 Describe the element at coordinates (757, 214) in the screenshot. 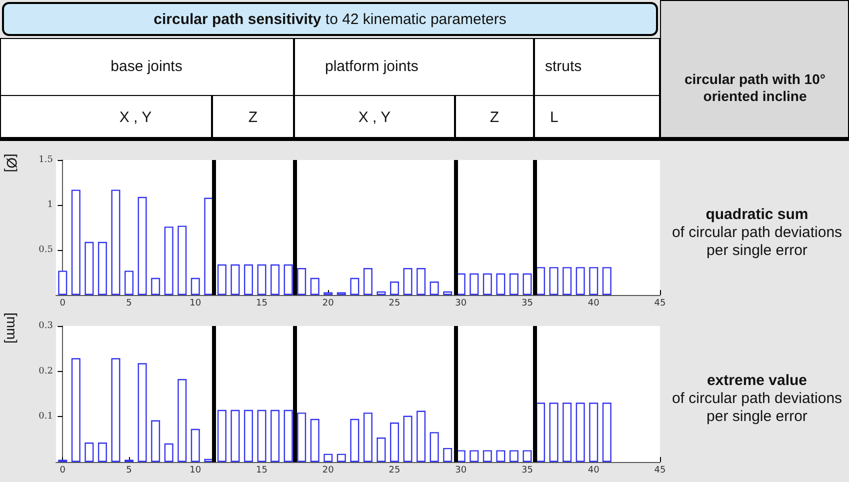

I see `text: quadratic sum` at that location.